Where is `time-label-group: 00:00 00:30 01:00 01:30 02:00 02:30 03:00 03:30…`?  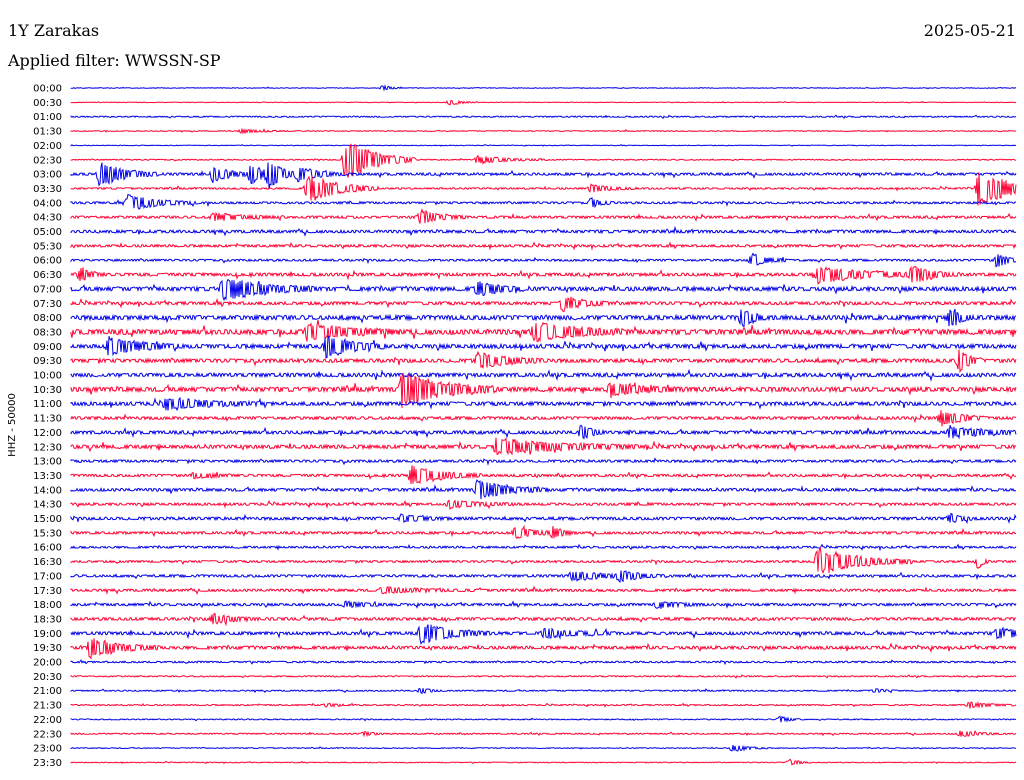
time-label-group: 00:00 00:30 01:00 01:30 02:00 02:30 03:00 03:30… is located at coordinates (47, 426).